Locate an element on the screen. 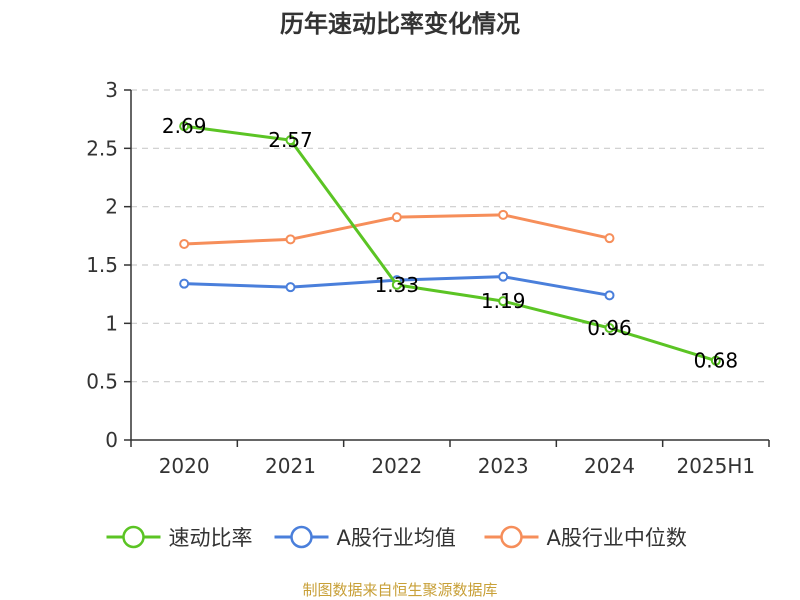 This screenshot has height=600, width=800. x-tick-label: 2024 is located at coordinates (609, 466).